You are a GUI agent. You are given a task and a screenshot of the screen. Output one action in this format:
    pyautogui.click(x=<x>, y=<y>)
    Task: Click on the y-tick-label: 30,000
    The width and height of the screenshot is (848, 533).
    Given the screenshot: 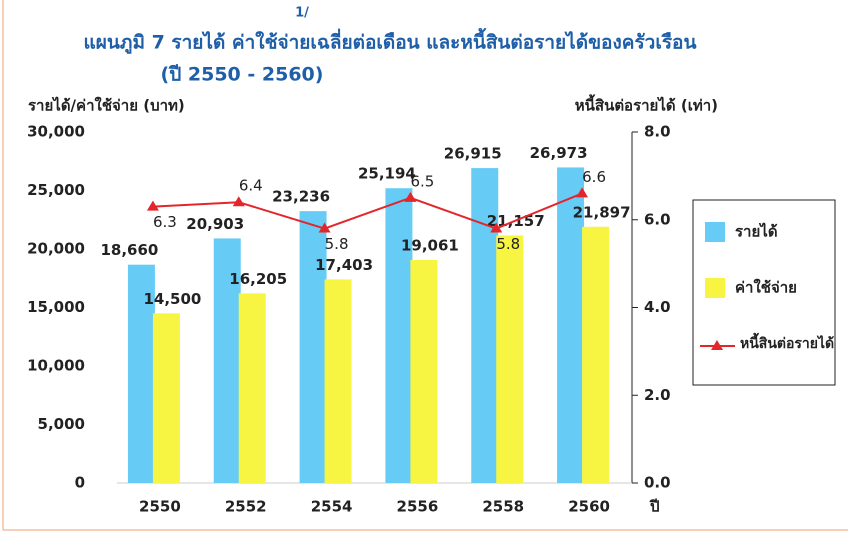 What is the action you would take?
    pyautogui.click(x=56, y=132)
    